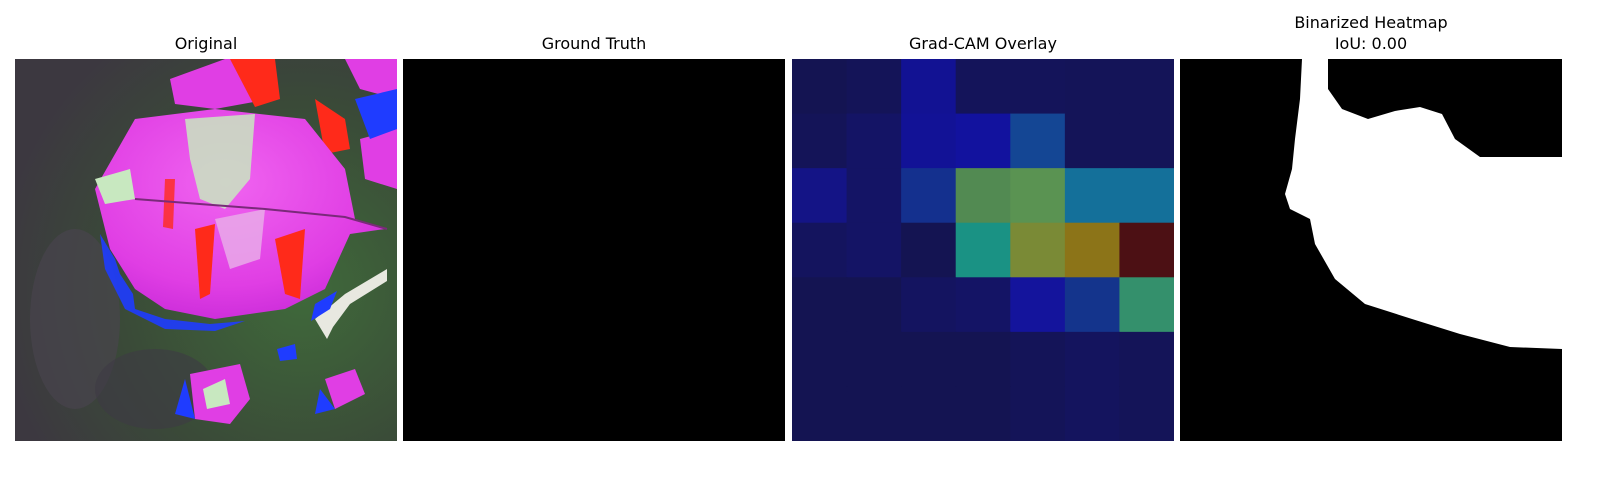 Image resolution: width=1600 pixels, height=500 pixels. Describe the element at coordinates (206, 43) in the screenshot. I see `panel-title: Original` at that location.